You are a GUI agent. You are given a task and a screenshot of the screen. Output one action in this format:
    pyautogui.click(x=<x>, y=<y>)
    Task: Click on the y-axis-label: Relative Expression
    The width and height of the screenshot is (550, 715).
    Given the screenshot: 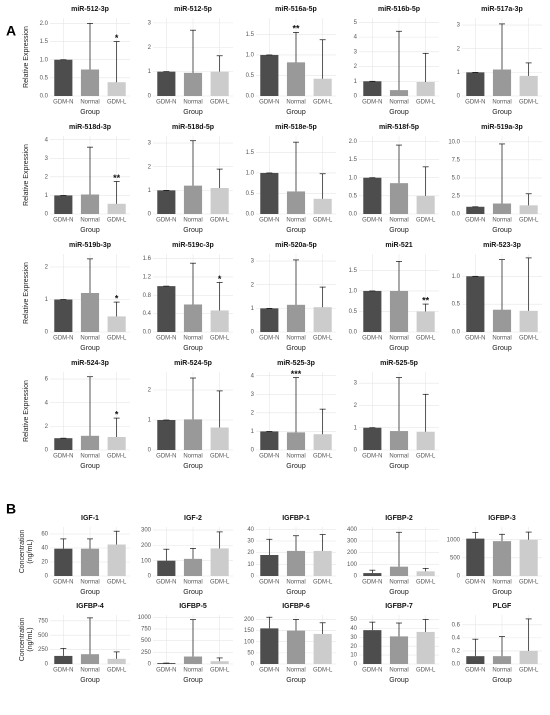 What is the action you would take?
    pyautogui.click(x=26, y=411)
    